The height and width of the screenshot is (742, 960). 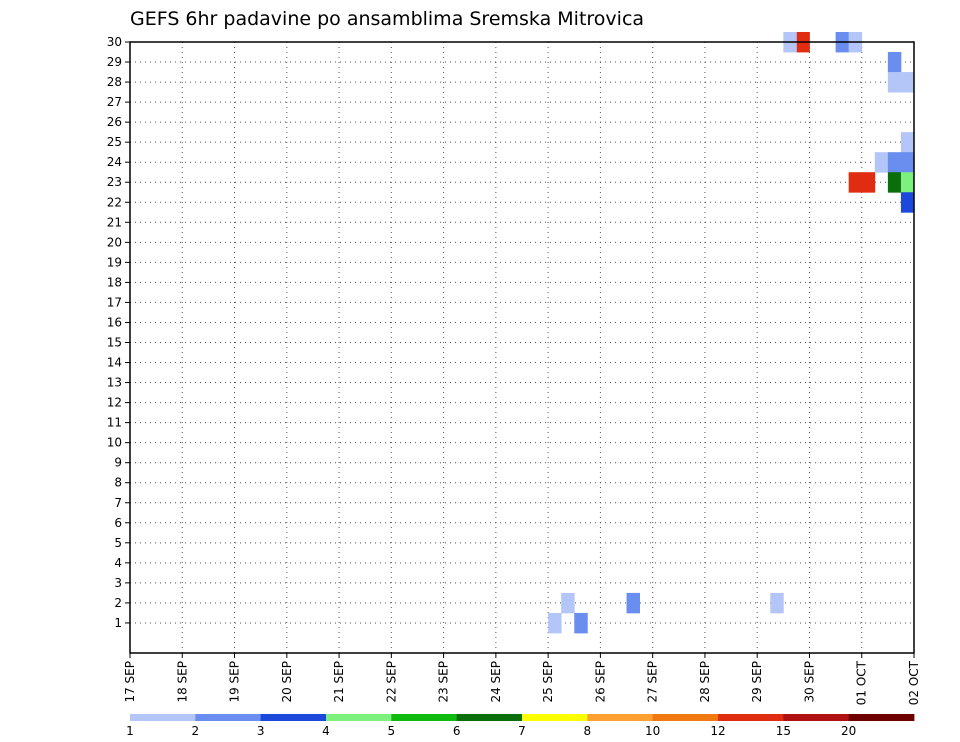 What do you see at coordinates (444, 682) in the screenshot?
I see `x-tick-label: 23 SEP` at bounding box center [444, 682].